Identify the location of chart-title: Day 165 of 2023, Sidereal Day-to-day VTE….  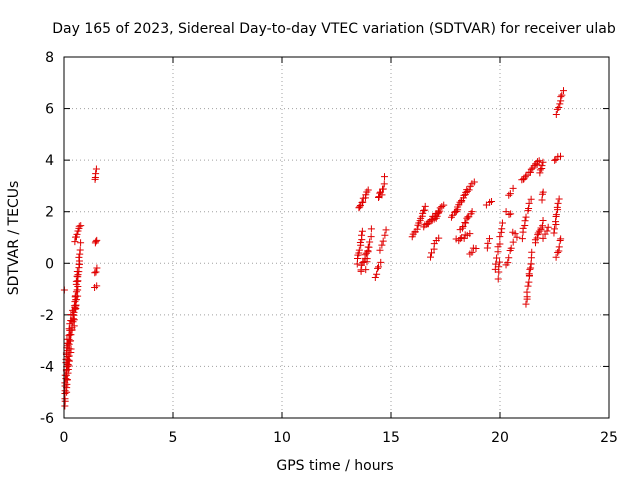
(334, 29).